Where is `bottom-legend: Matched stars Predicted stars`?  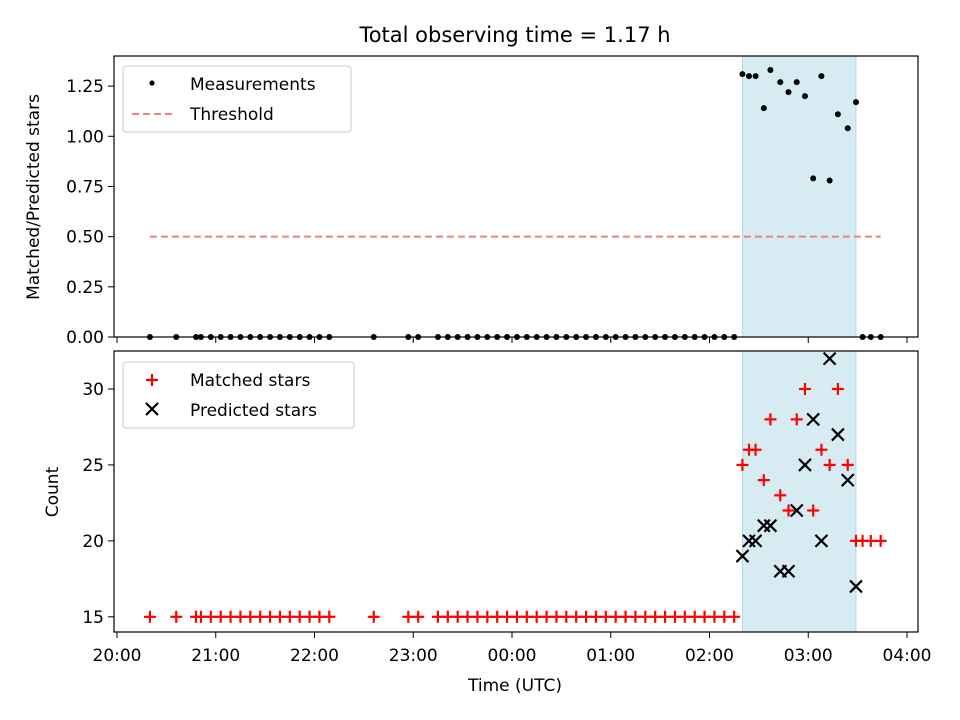
bottom-legend: Matched stars Predicted stars is located at coordinates (238, 395).